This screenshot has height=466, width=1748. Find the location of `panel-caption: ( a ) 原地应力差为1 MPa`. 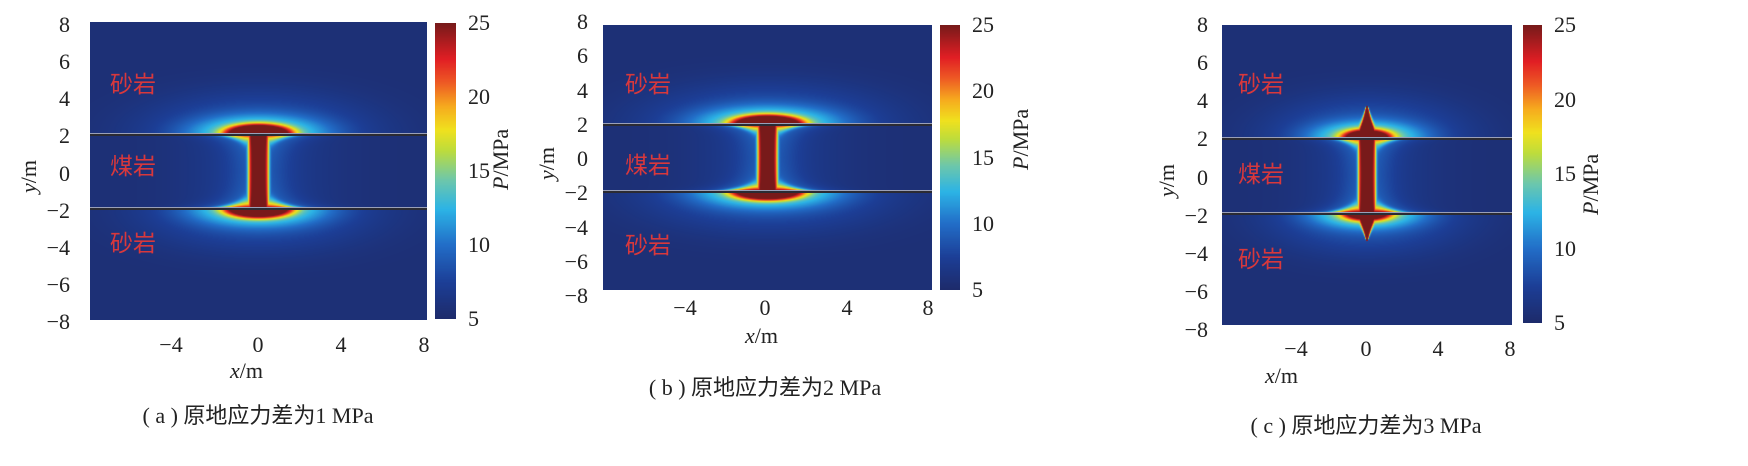

panel-caption: ( a ) 原地应力差为1 MPa is located at coordinates (258, 415).